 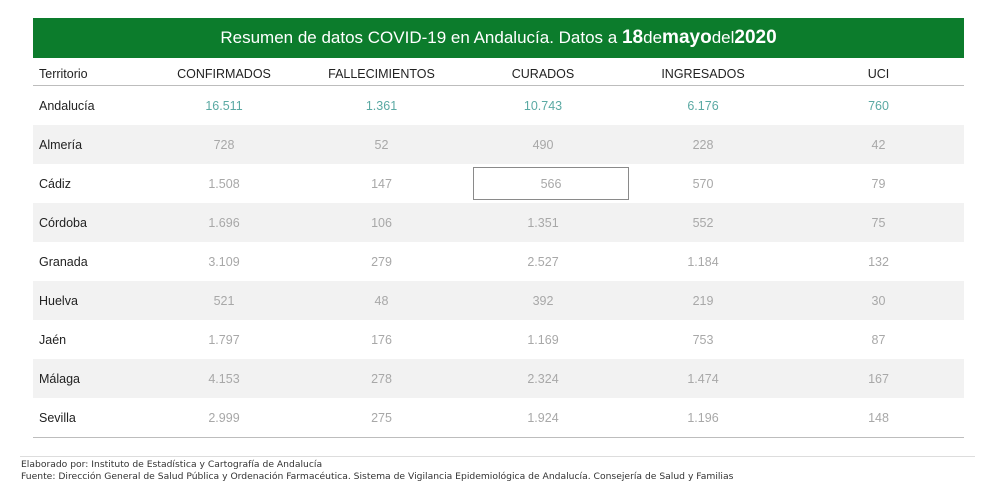 I want to click on selected-cell-box: 566, so click(x=551, y=183).